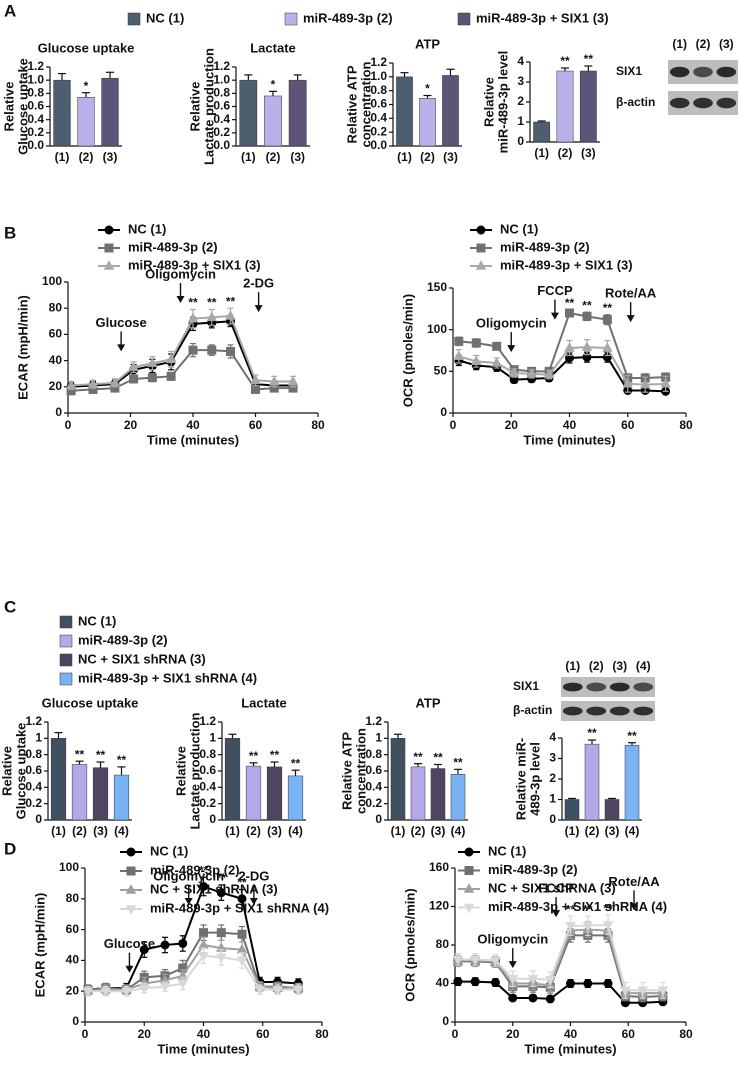  What do you see at coordinates (437, 329) in the screenshot?
I see `y-tick-label: 100` at bounding box center [437, 329].